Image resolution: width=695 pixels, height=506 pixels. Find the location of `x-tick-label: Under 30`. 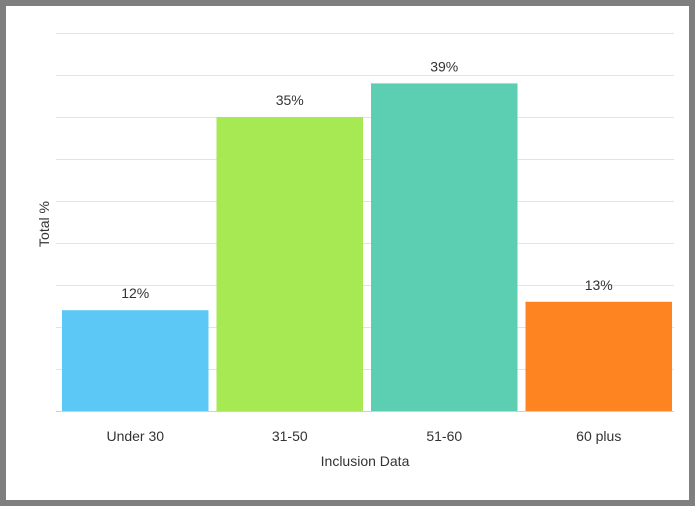

x-tick-label: Under 30 is located at coordinates (135, 436).